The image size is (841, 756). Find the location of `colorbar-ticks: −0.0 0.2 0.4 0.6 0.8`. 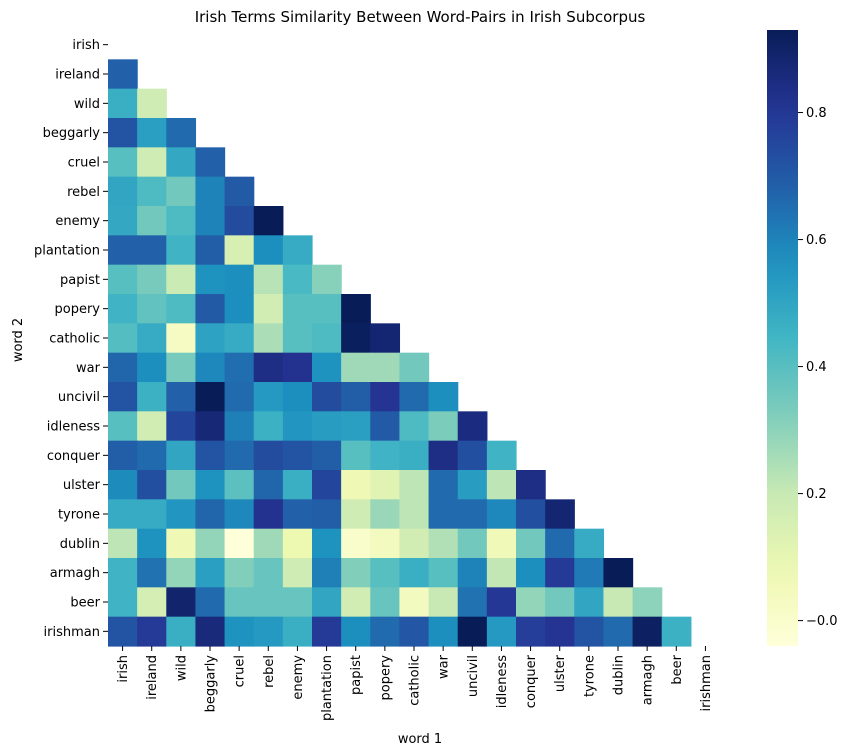

colorbar-ticks: −0.0 0.2 0.4 0.6 0.8 is located at coordinates (818, 367).